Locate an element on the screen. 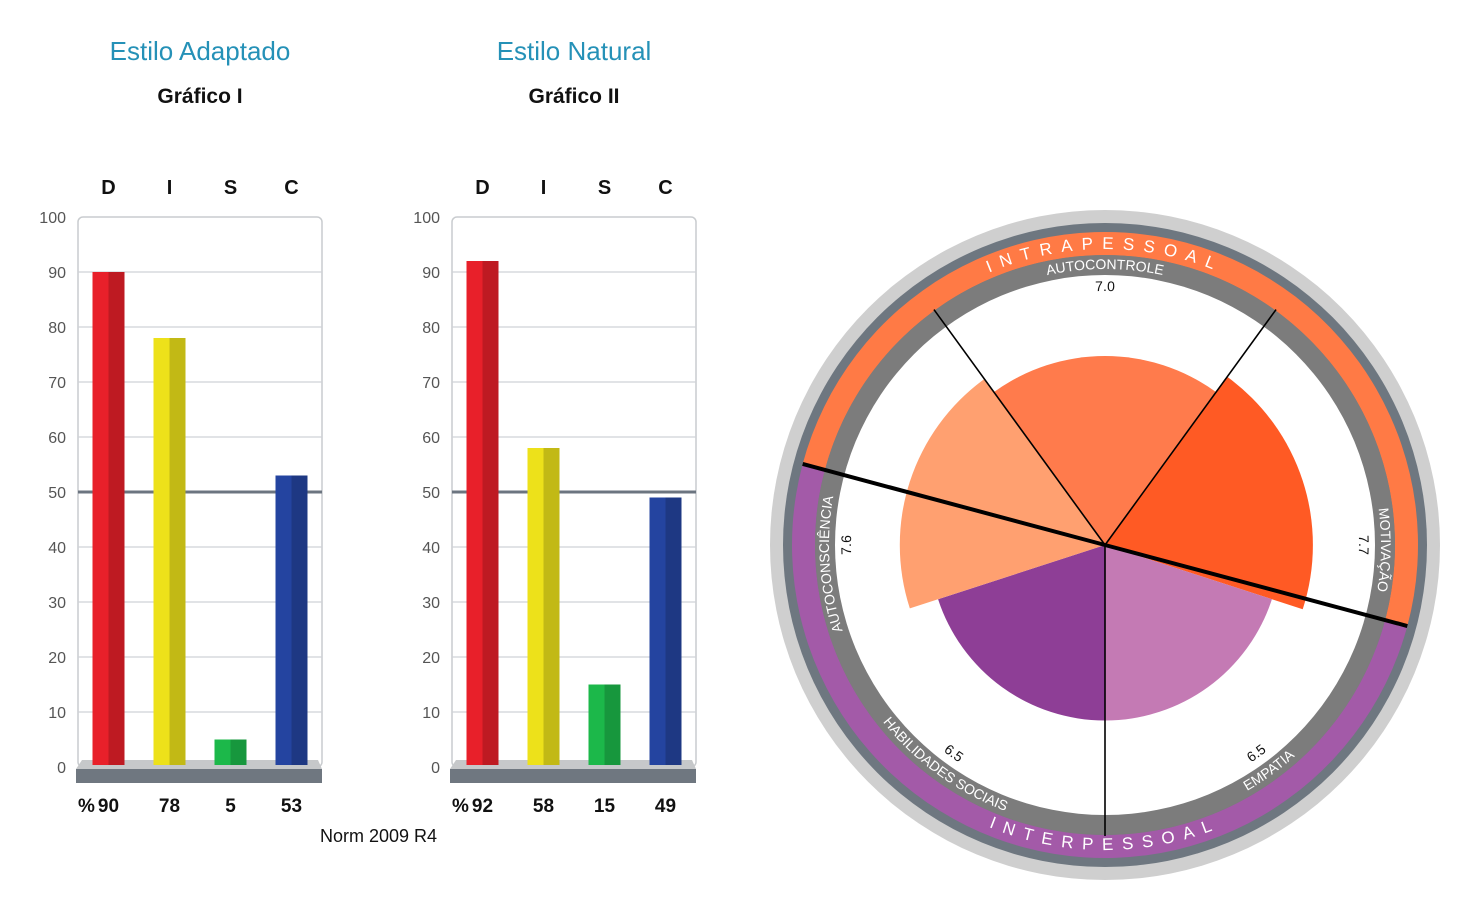  chart2-y-tick-label: 100 is located at coordinates (426, 218).